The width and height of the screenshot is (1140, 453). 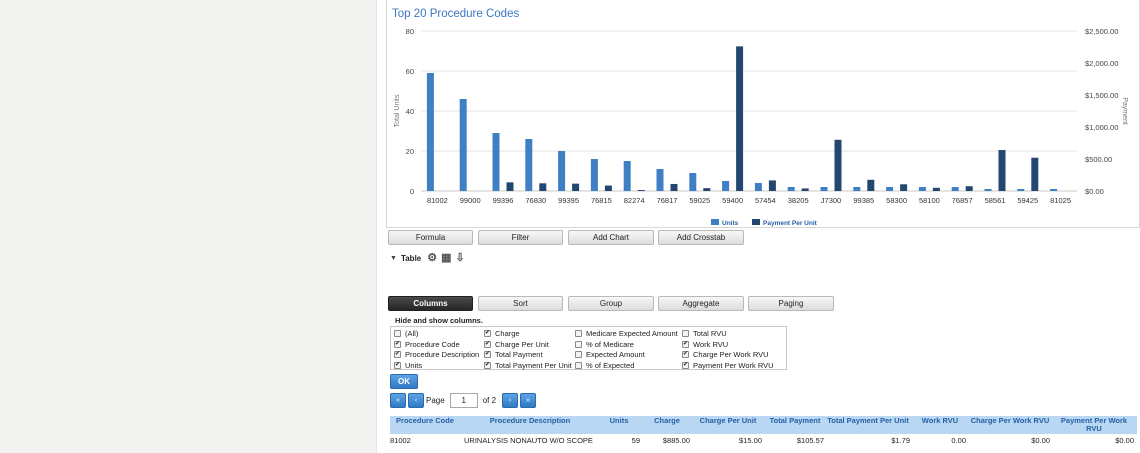 What do you see at coordinates (962, 200) in the screenshot?
I see `x-axis-tick-label: 76857` at bounding box center [962, 200].